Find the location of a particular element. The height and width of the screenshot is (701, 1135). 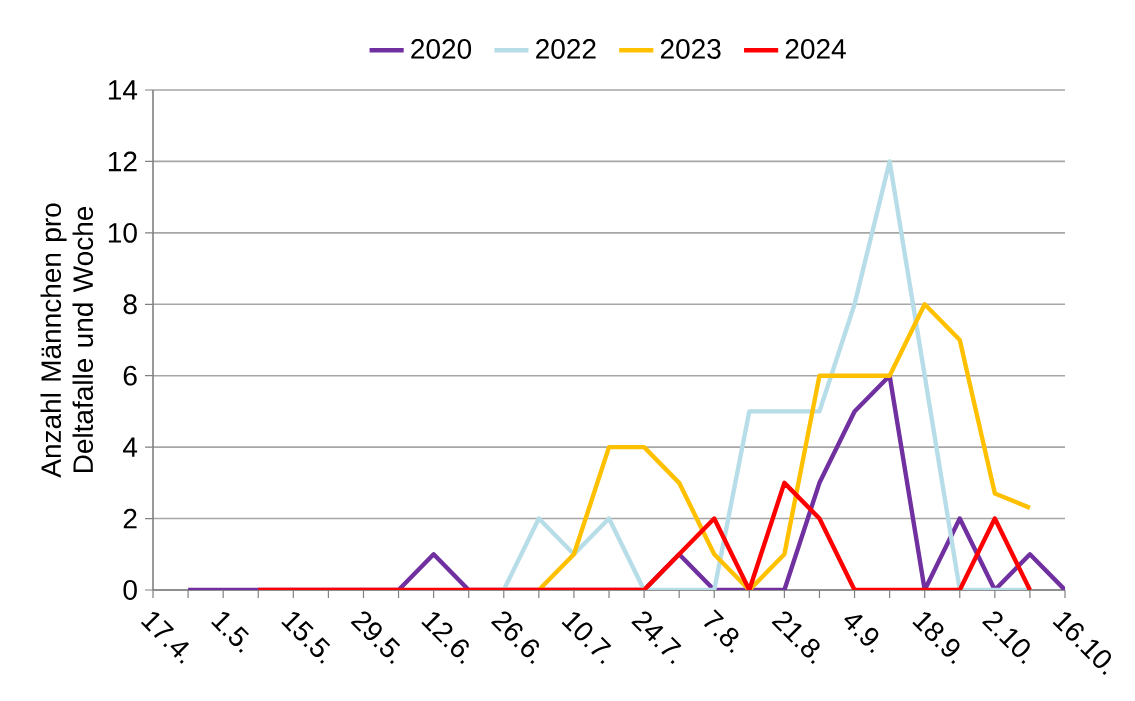

y-tick-label: 10 is located at coordinates (122, 232).